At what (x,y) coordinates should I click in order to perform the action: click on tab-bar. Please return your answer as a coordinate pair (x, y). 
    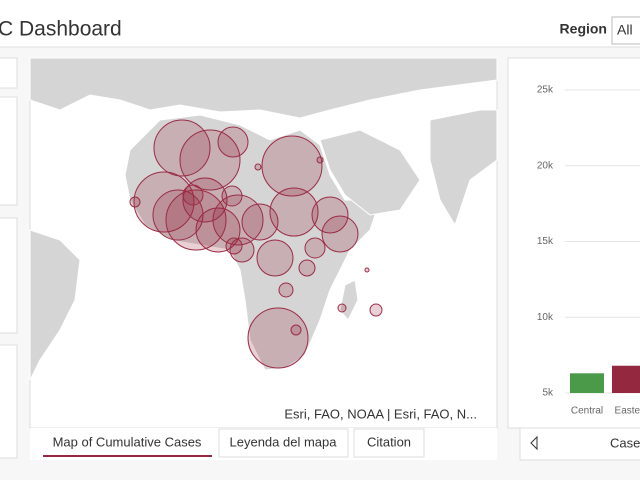
    Looking at the image, I should click on (263, 444).